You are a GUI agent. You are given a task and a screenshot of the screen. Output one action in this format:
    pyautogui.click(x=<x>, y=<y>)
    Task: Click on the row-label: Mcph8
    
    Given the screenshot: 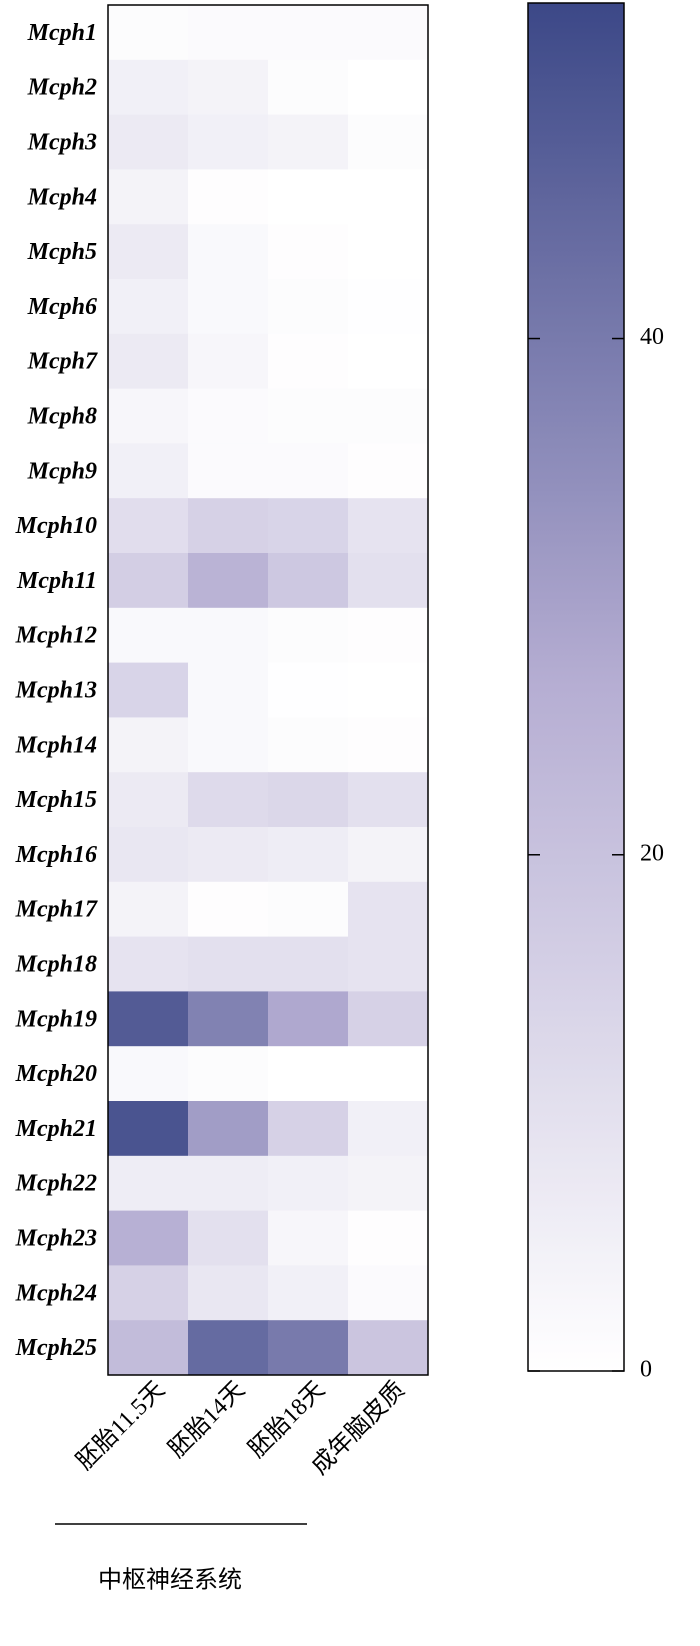 What is the action you would take?
    pyautogui.click(x=62, y=417)
    